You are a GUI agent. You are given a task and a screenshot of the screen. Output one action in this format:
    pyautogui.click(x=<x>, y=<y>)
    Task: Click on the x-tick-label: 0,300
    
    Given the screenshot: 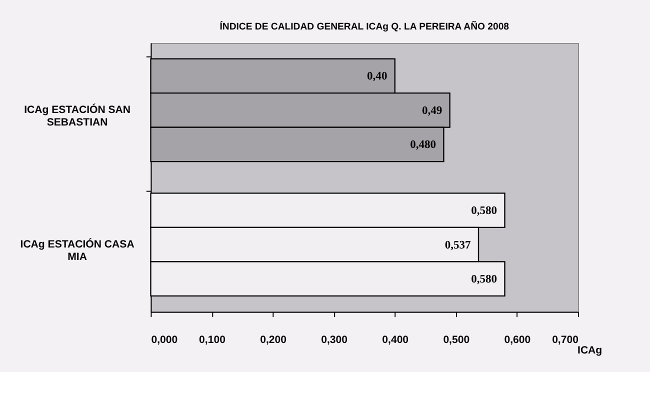 What is the action you would take?
    pyautogui.click(x=334, y=340)
    